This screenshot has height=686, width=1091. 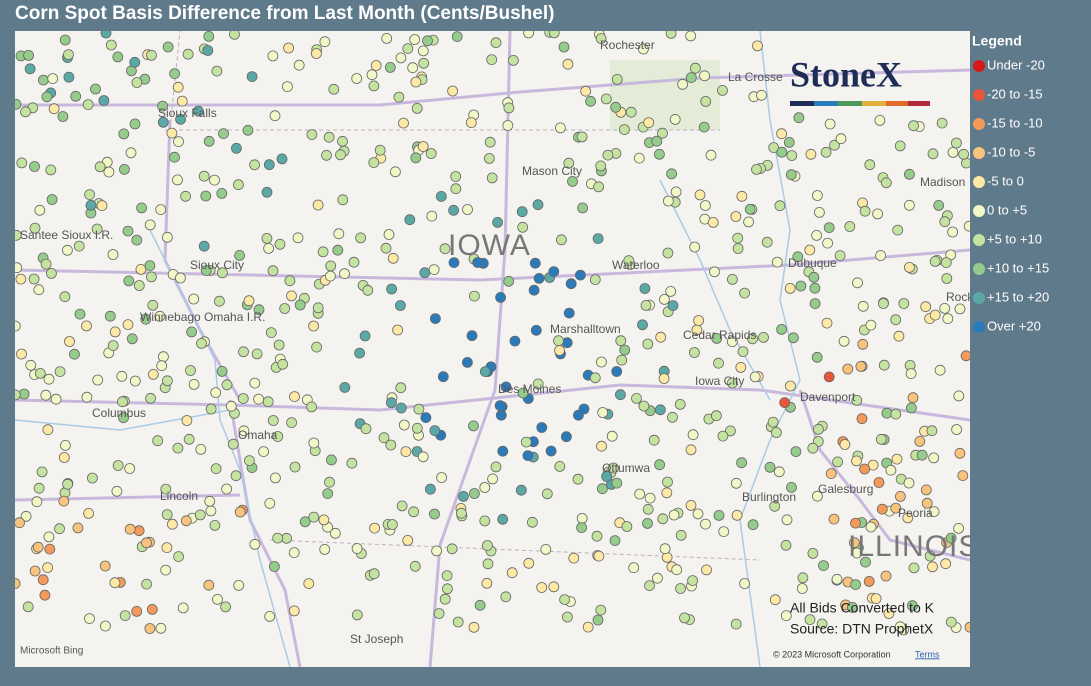 I want to click on terms-link: Terms, so click(x=927, y=654).